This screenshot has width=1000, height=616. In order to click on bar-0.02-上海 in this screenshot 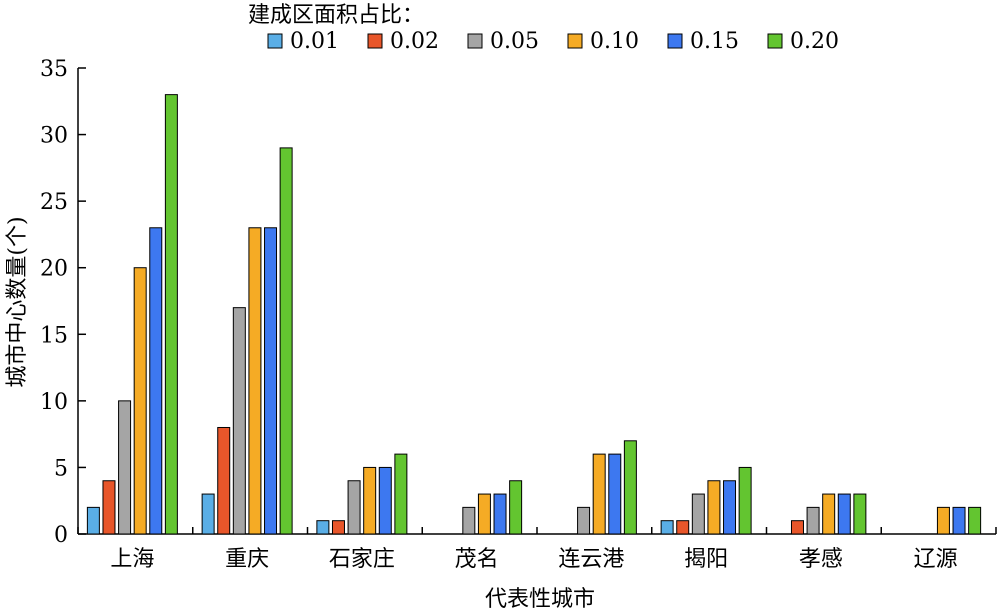, I will do `click(109, 507)`.